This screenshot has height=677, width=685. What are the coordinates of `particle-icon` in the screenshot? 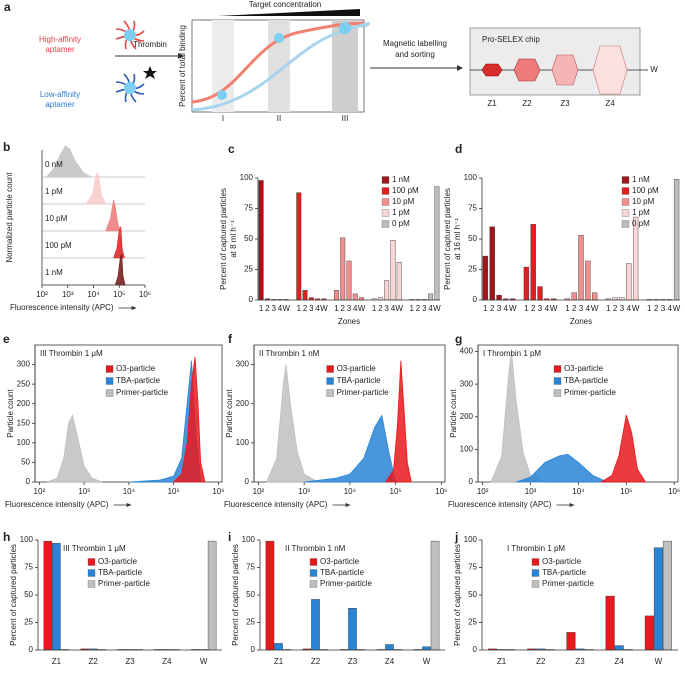 It's located at (345, 28).